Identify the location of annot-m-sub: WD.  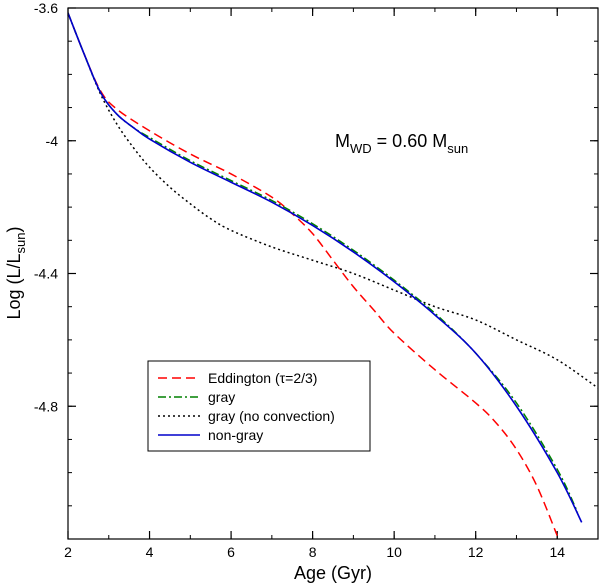
(361, 148).